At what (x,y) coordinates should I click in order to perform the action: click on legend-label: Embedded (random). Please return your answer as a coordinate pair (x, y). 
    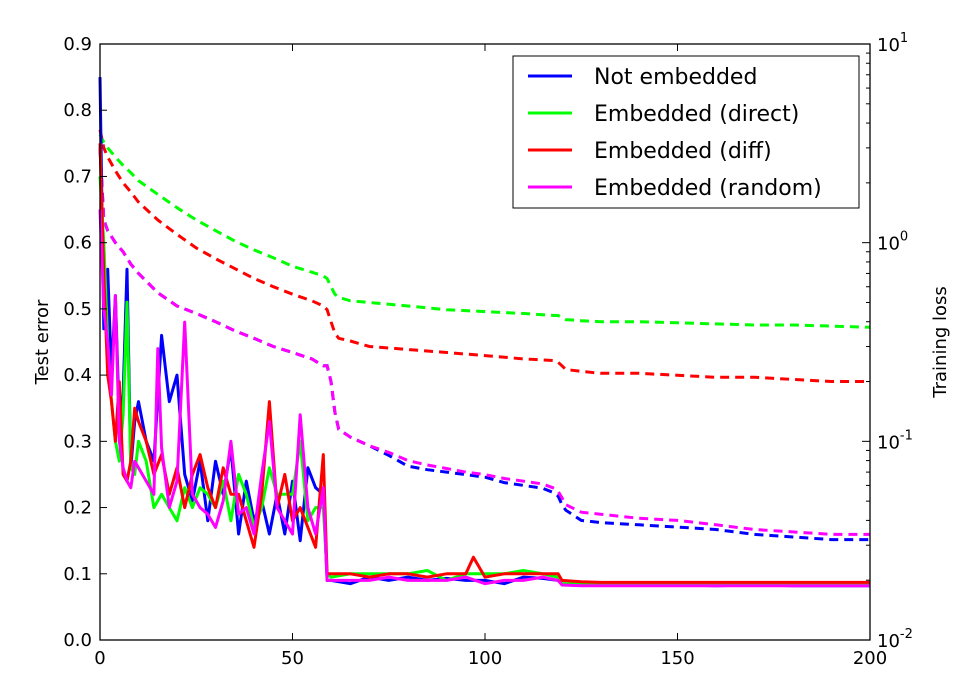
    Looking at the image, I should click on (708, 188).